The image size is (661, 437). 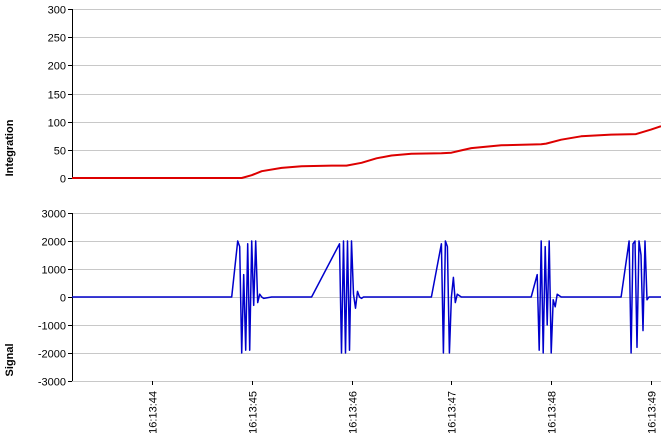 What do you see at coordinates (57, 67) in the screenshot?
I see `y-tick-label: 200` at bounding box center [57, 67].